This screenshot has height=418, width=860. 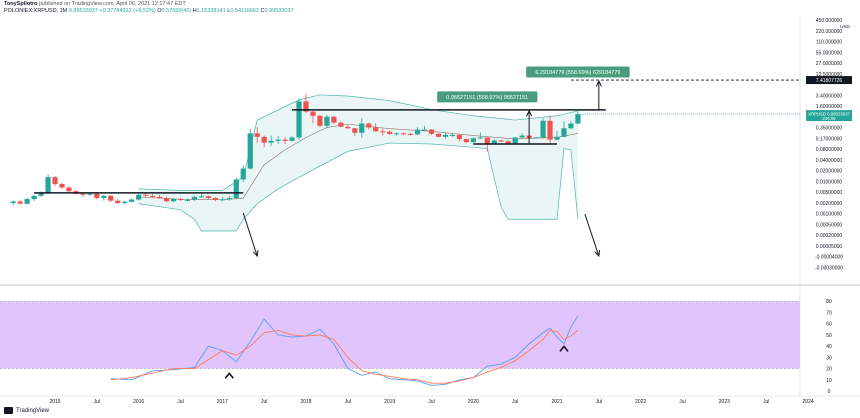 I want to click on measure-box-lower: 0.95527151 (558.97%) 95527151, so click(x=487, y=97).